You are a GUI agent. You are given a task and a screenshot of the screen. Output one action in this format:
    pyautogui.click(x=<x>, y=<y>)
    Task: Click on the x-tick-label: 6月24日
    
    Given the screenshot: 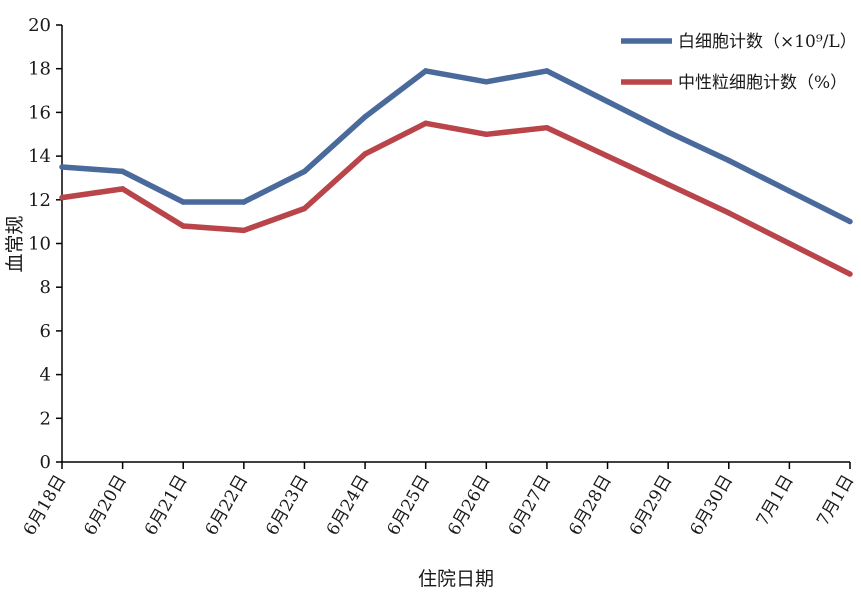 What is the action you would take?
    pyautogui.click(x=348, y=506)
    